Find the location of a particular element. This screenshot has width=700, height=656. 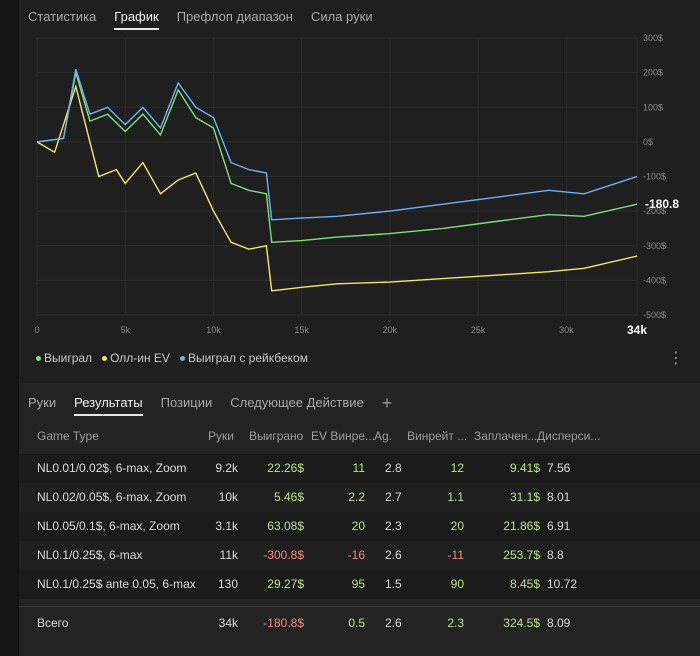

cell-paid: 9.41$ is located at coordinates (524, 468).